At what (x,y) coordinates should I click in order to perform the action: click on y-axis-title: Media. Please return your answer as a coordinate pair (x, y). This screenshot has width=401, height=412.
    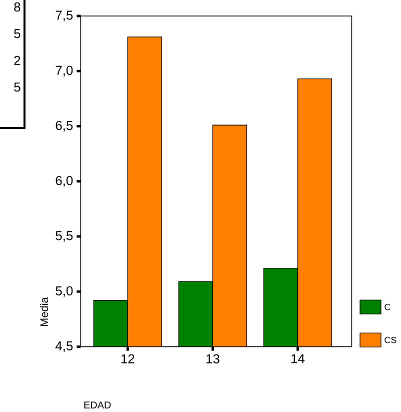
    Looking at the image, I should click on (44, 311).